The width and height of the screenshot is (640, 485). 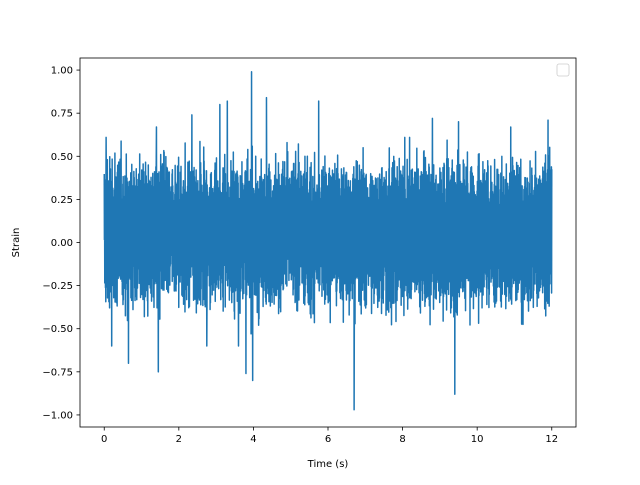 What do you see at coordinates (57, 286) in the screenshot?
I see `y-tick-label: −0.25` at bounding box center [57, 286].